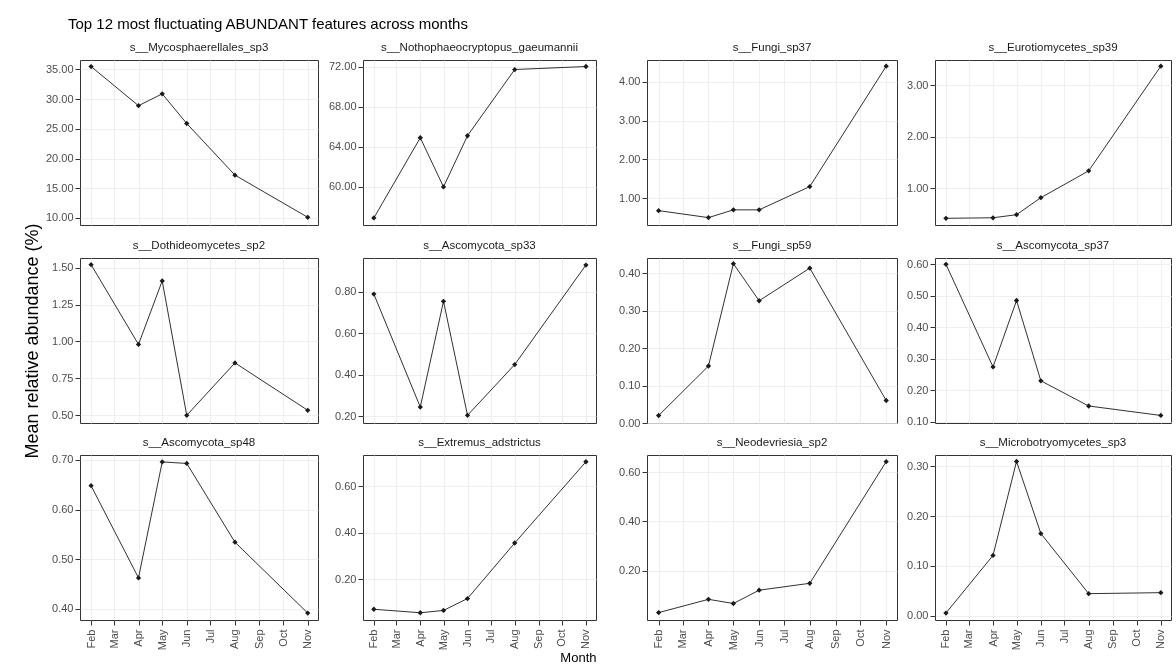 Image resolution: width=1176 pixels, height=668 pixels. Describe the element at coordinates (342, 186) in the screenshot. I see `y-tick-label: 60.00` at that location.